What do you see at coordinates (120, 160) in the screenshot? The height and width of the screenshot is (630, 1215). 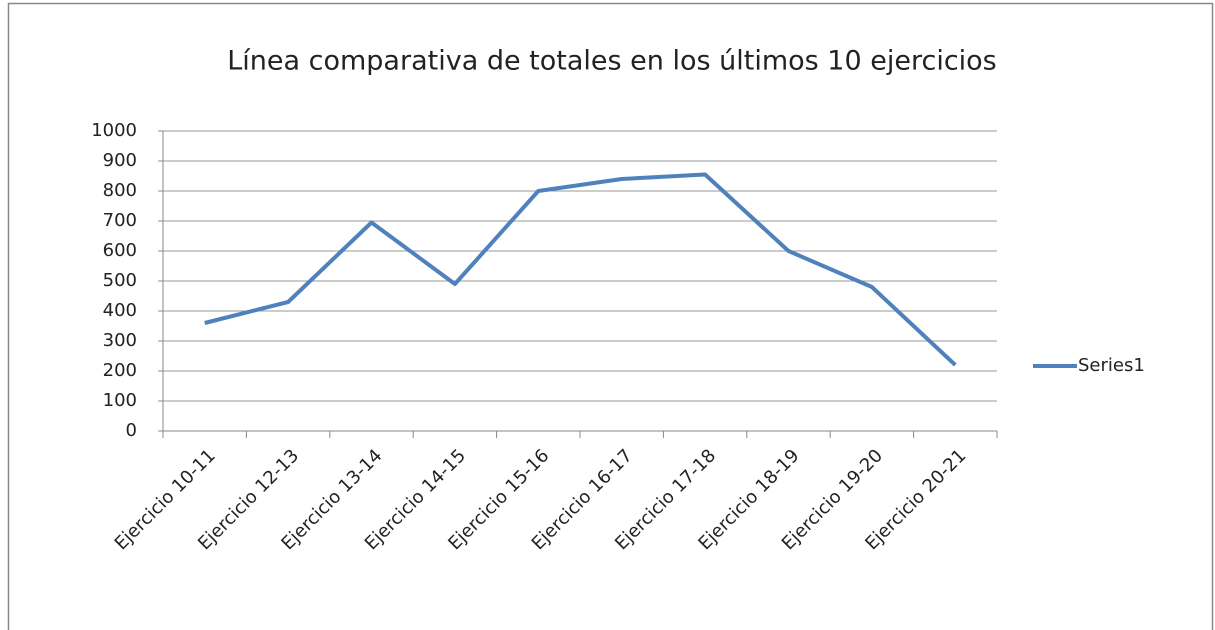 I see `y-tick-label: 900` at bounding box center [120, 160].